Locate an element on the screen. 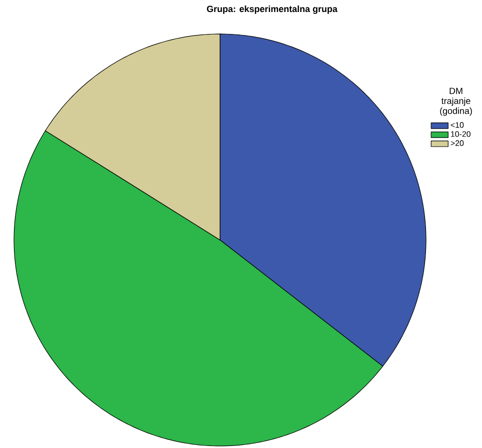 Image resolution: width=482 pixels, height=448 pixels. chart-title: Grupa: eksperimentalna grupa is located at coordinates (272, 10).